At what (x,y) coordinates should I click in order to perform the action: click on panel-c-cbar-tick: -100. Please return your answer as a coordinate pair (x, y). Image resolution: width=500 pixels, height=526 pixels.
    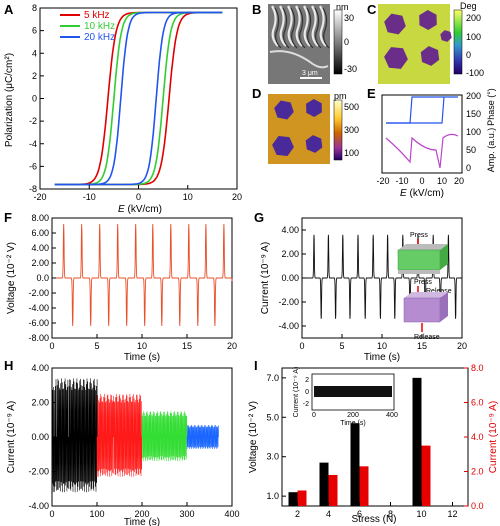
    Looking at the image, I should click on (475, 73).